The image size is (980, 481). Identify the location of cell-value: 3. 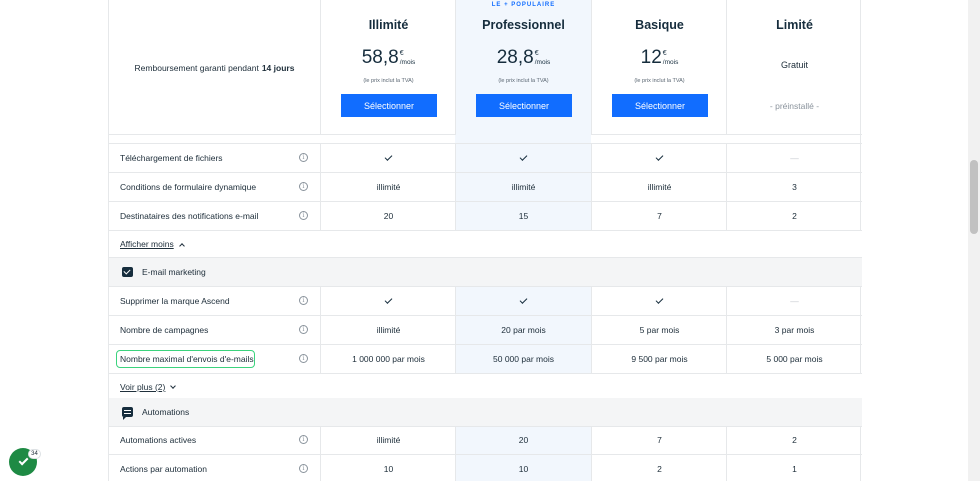
(794, 187).